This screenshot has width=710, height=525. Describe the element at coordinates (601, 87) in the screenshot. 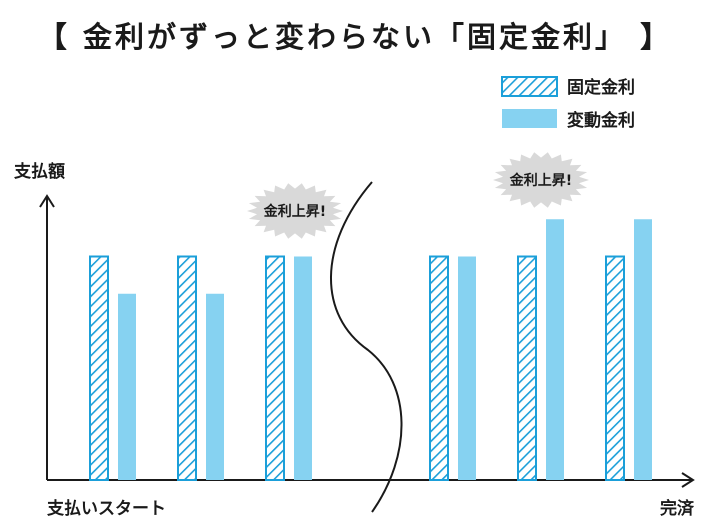

I see `legend-label-fixed: 固定金利` at that location.